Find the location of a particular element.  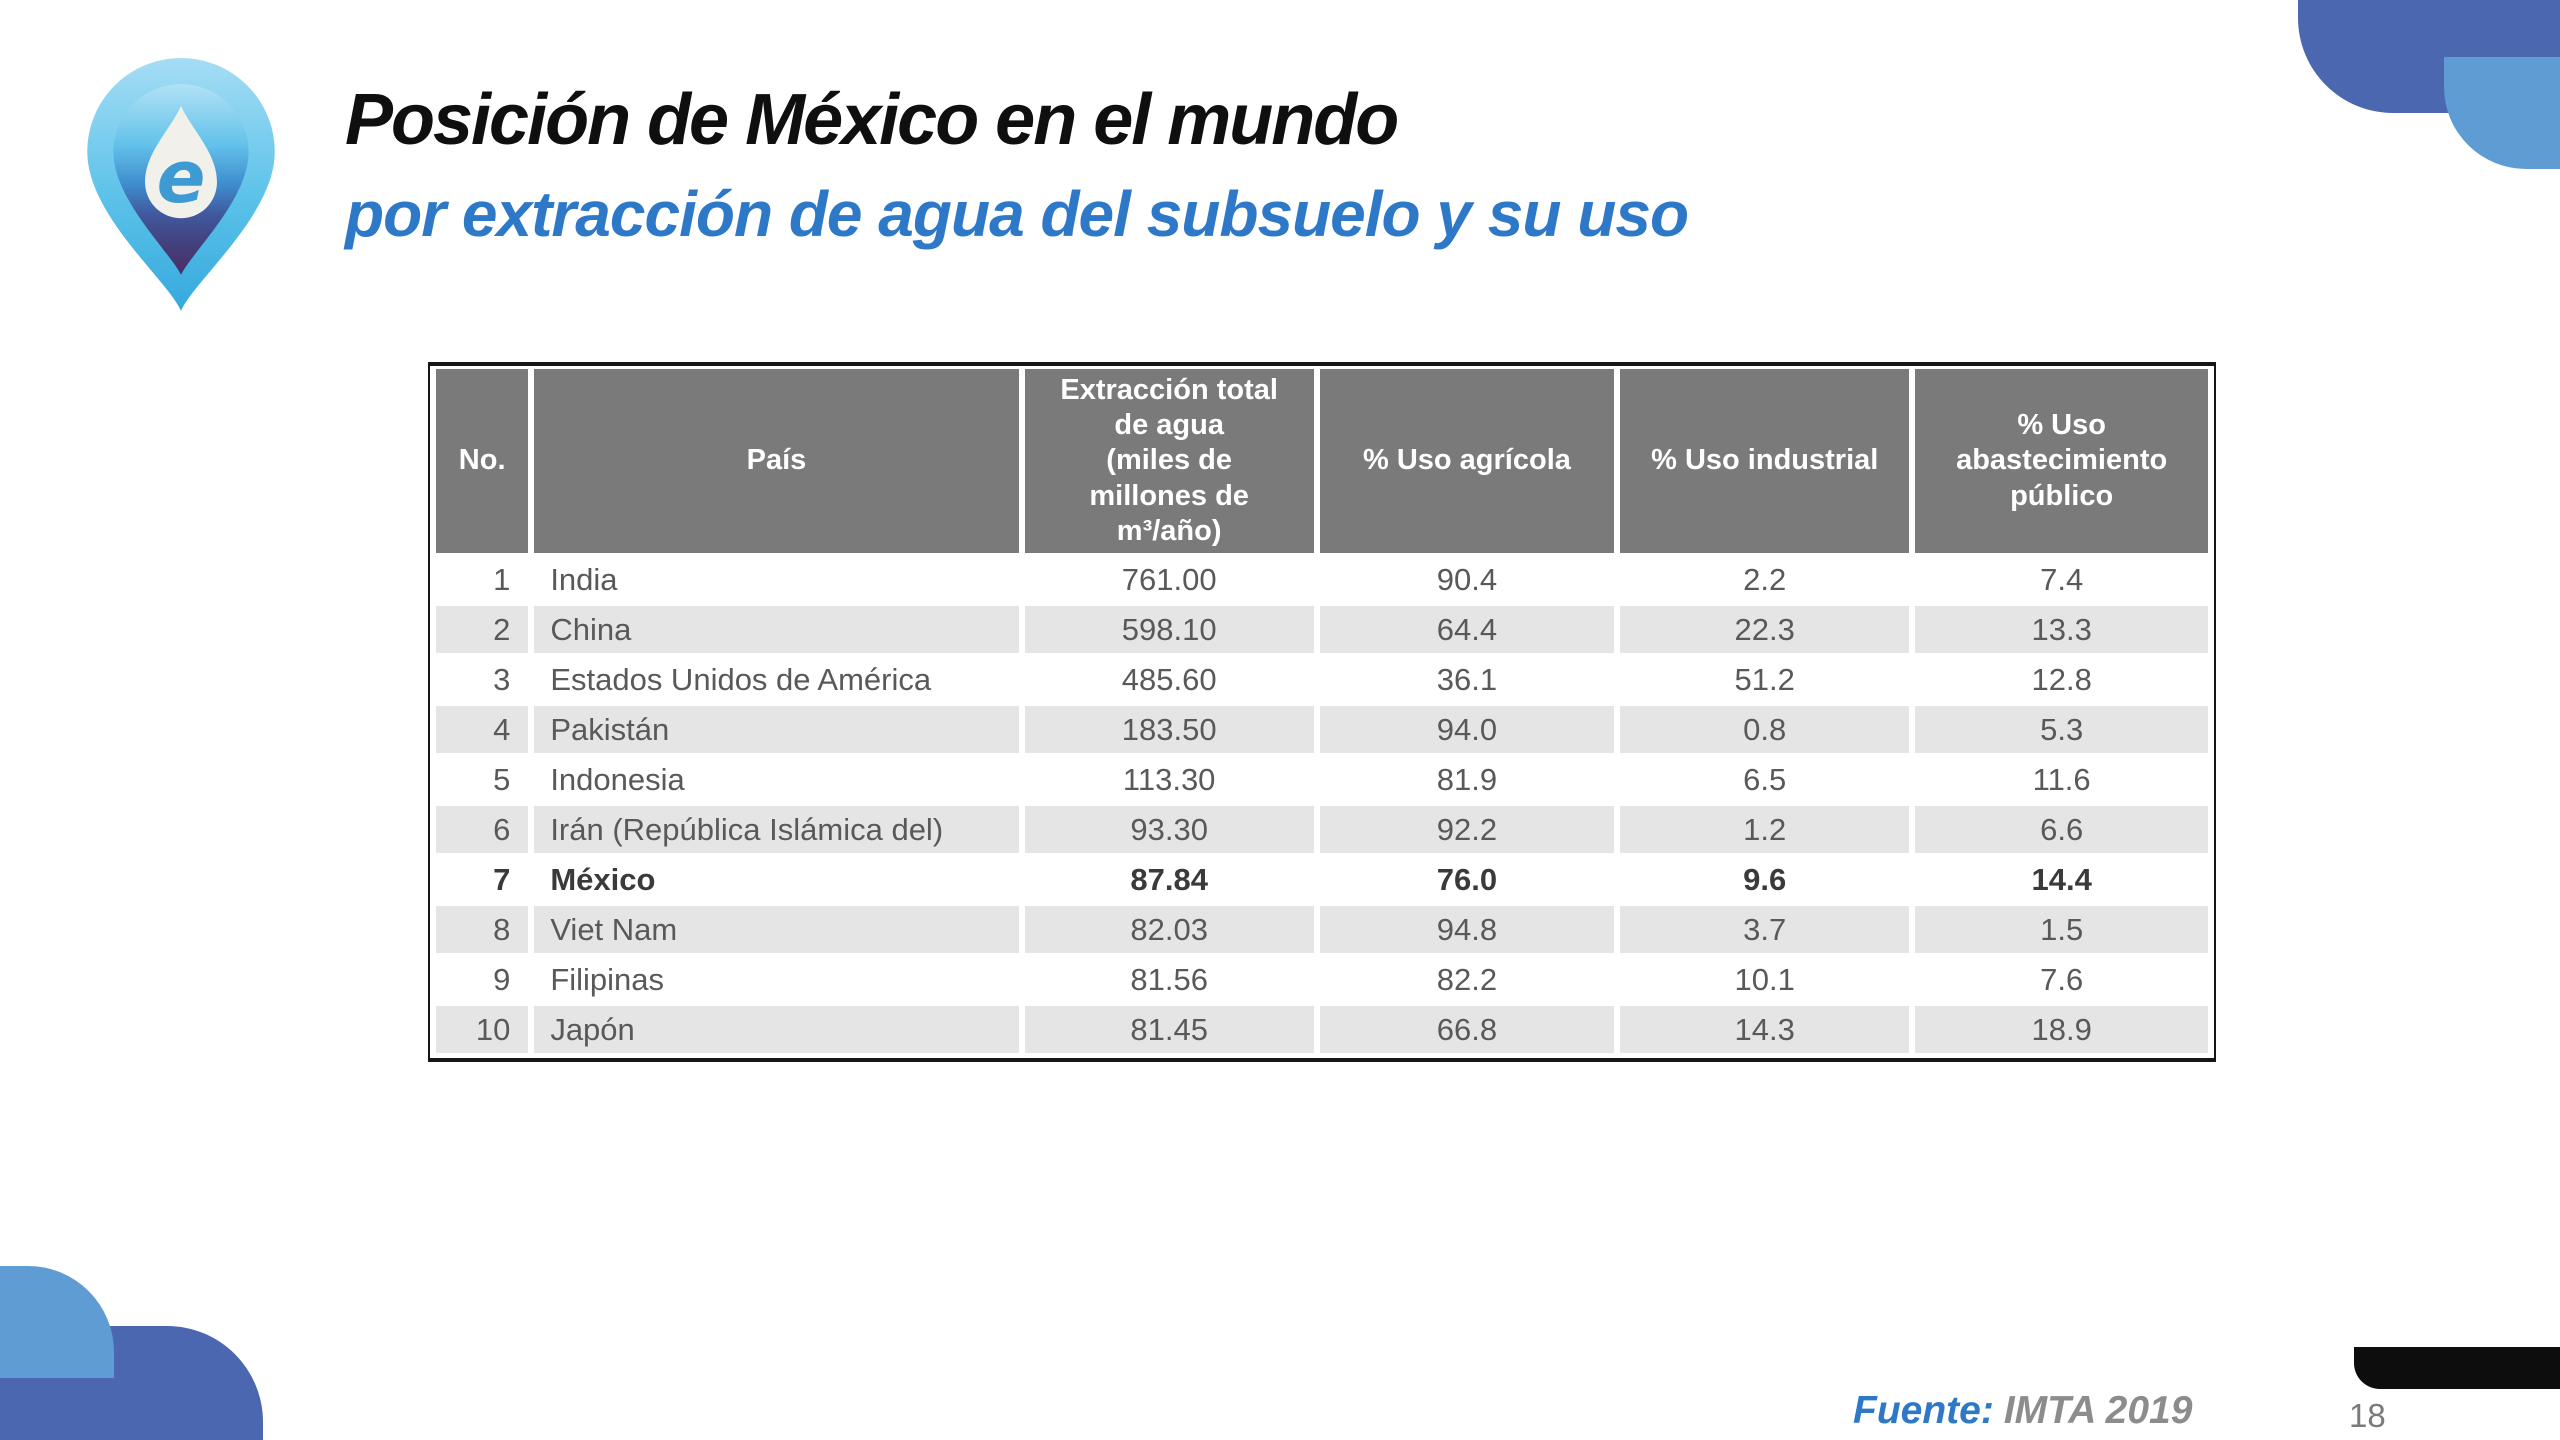

cell-extraccion: 761.00 is located at coordinates (1169, 579).